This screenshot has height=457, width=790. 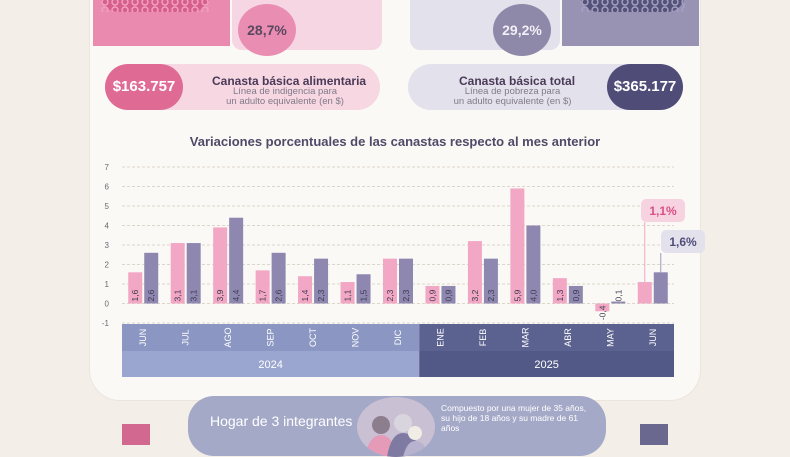 What do you see at coordinates (356, 338) in the screenshot?
I see `x-tick-label: NOV` at bounding box center [356, 338].